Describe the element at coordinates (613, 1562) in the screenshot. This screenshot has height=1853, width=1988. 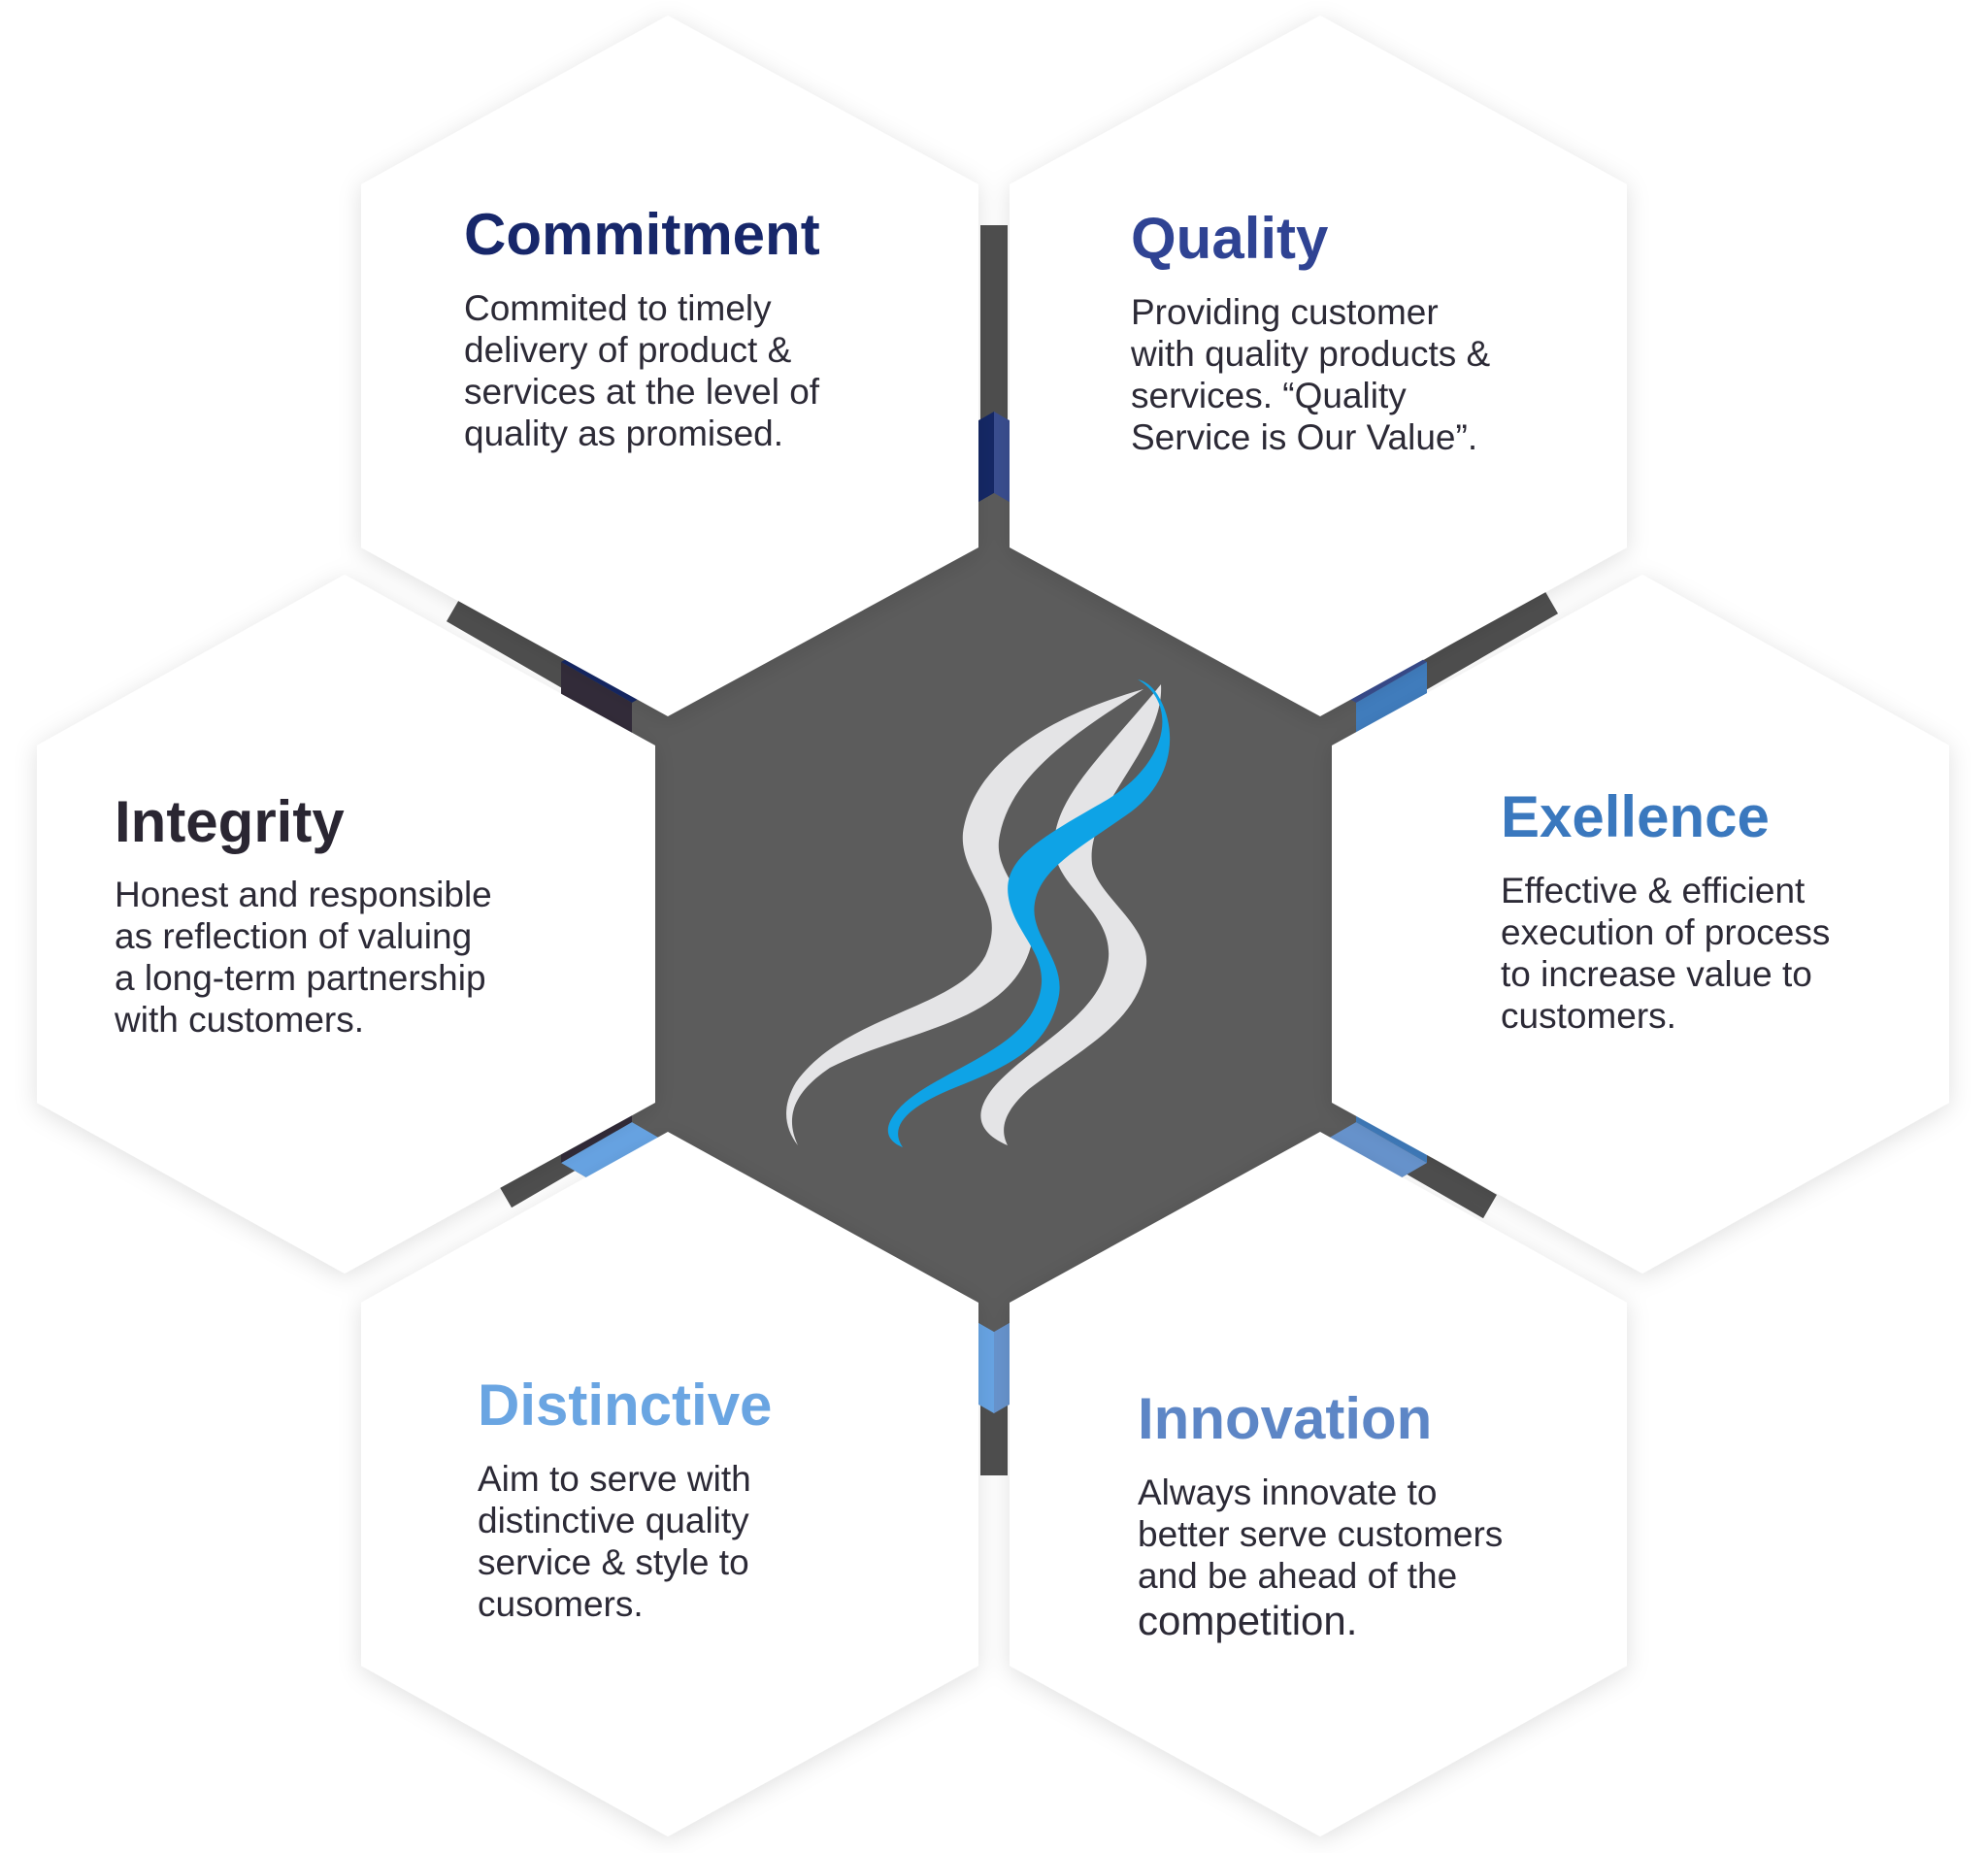
I see `distinctive-desc-line-3: service & style to` at that location.